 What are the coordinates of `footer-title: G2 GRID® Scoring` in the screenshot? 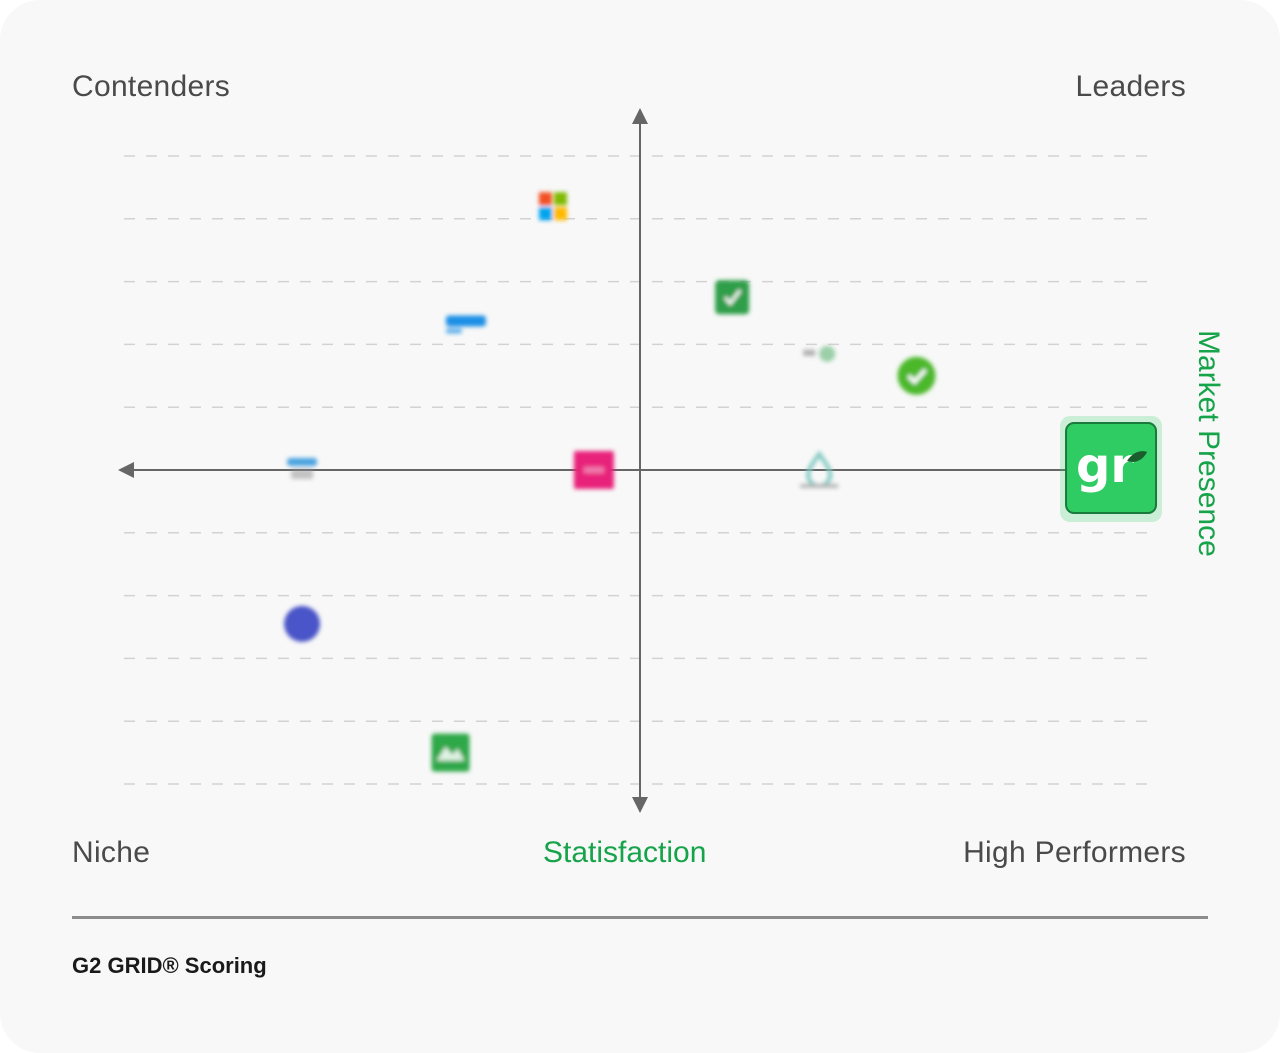 It's located at (169, 965).